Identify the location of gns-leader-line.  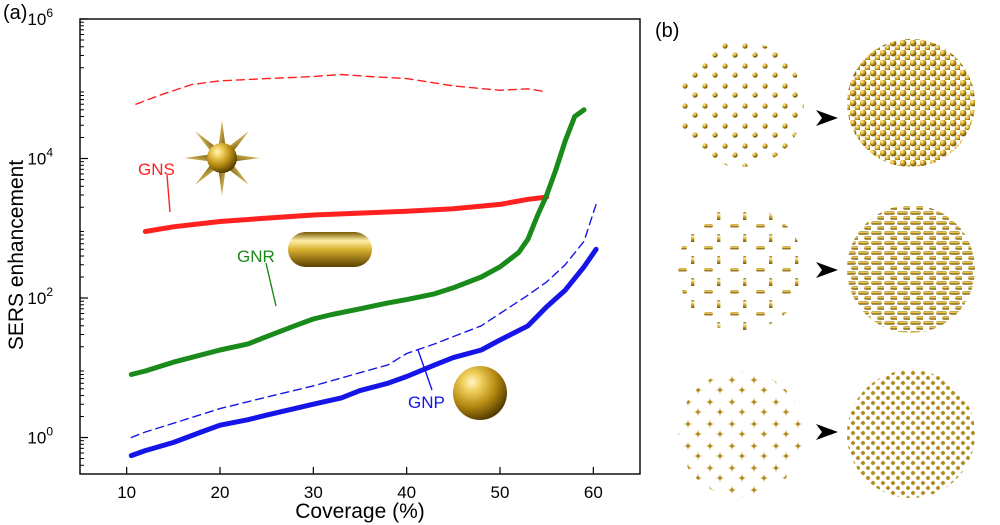
(168, 193).